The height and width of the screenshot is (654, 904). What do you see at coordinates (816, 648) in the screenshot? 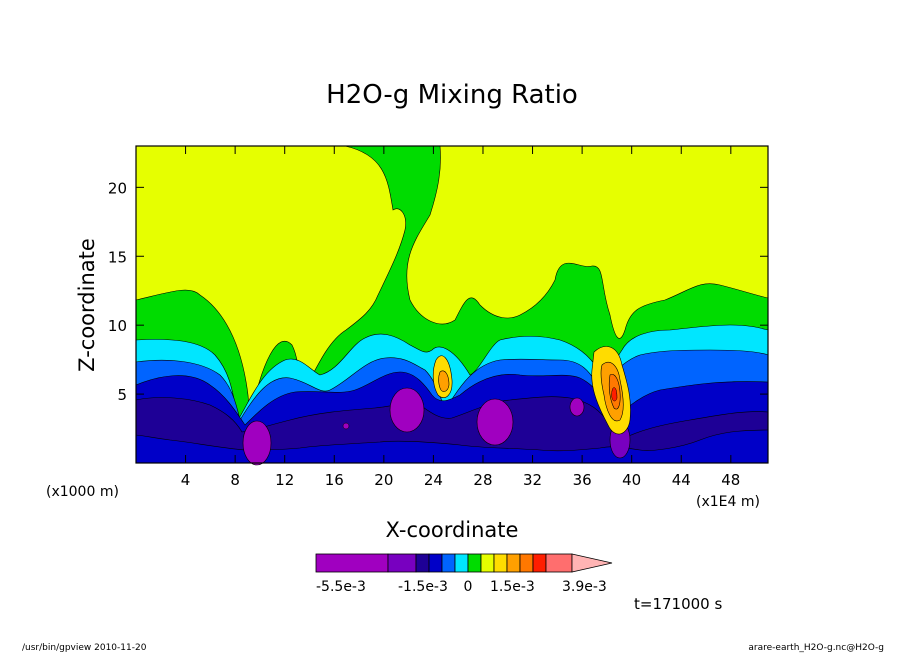
I see `footer-right: arare-earth_H2O-g.nc@H2O-g` at bounding box center [816, 648].